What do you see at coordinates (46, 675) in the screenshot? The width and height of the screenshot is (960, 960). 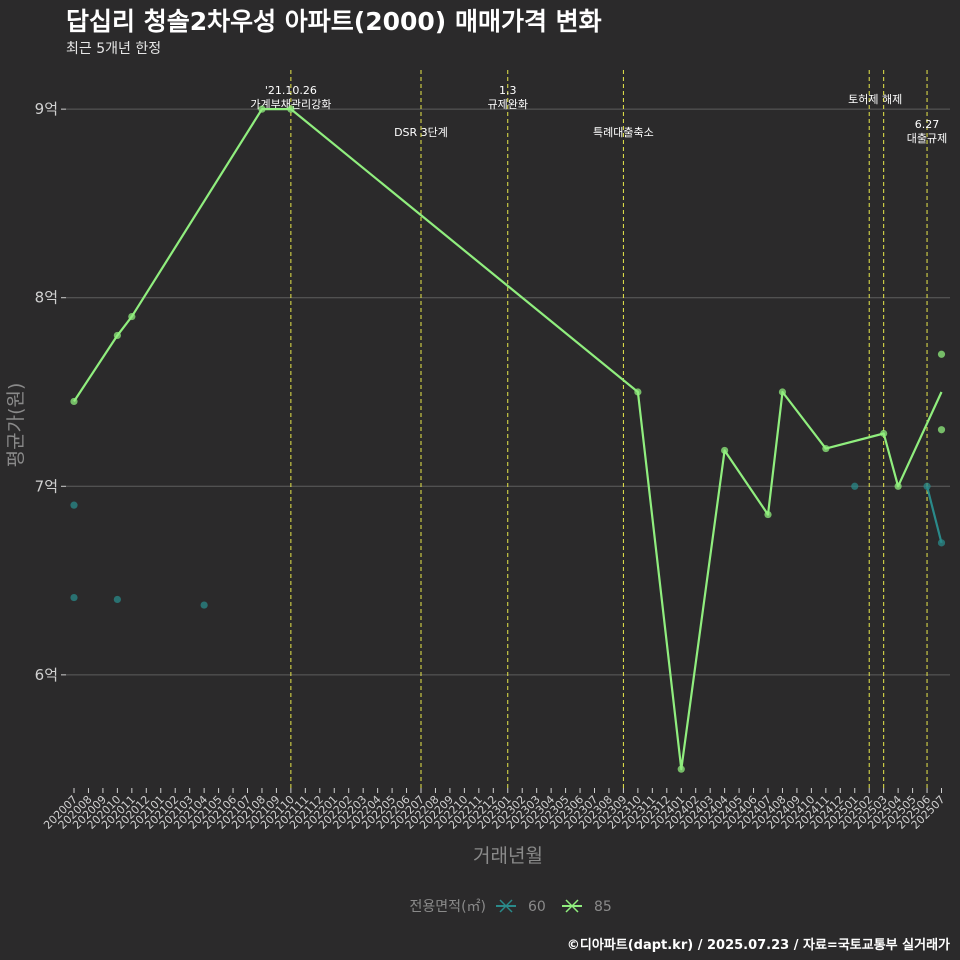 I see `y-tick-label: 6억` at bounding box center [46, 675].